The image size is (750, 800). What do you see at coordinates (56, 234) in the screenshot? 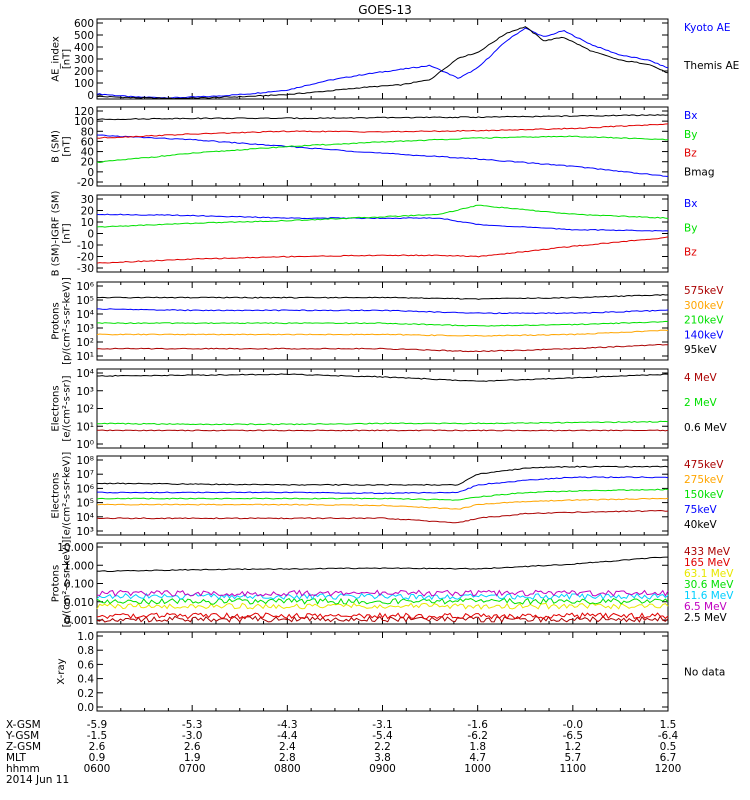
I see `y-axis-label: B (SM)-IGRF (SM)` at bounding box center [56, 234].